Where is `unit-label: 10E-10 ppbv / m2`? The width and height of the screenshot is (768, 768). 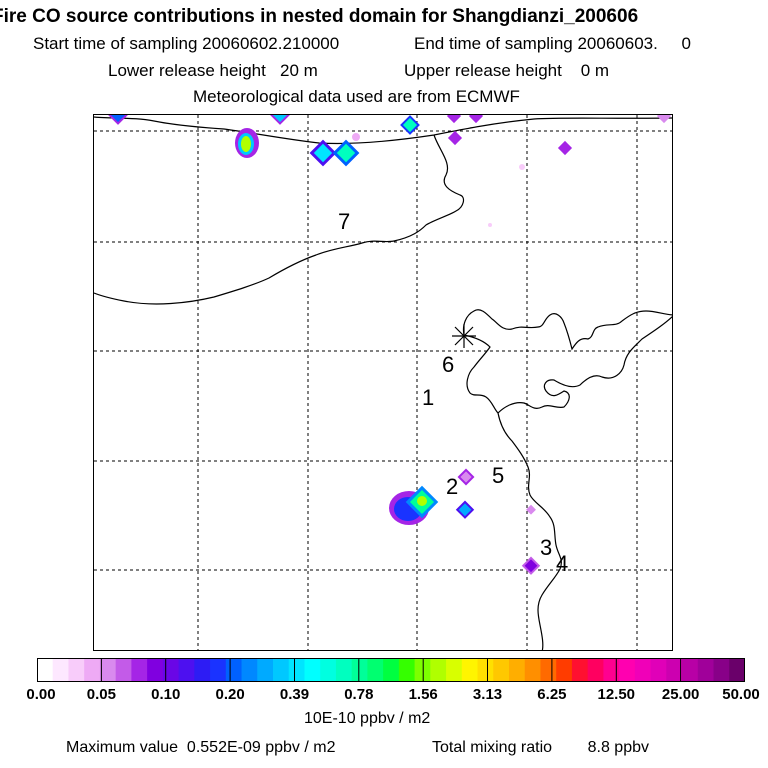 unit-label: 10E-10 ppbv / m2 is located at coordinates (367, 718).